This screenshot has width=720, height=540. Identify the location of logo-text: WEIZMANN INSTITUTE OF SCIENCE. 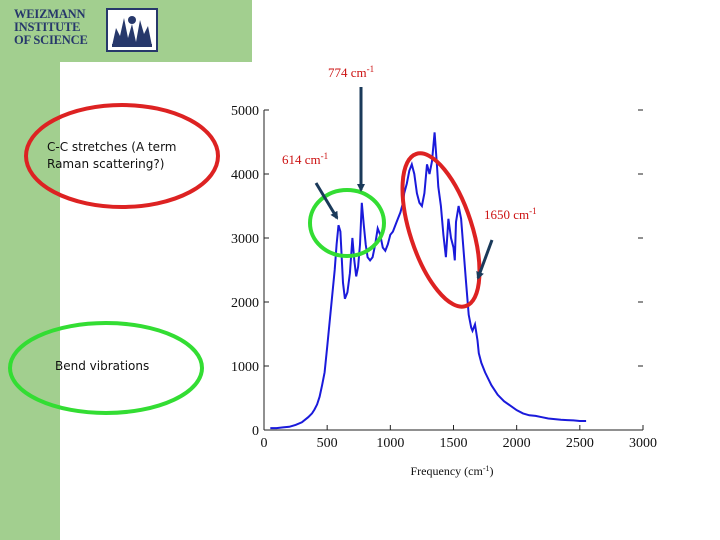
(59, 27).